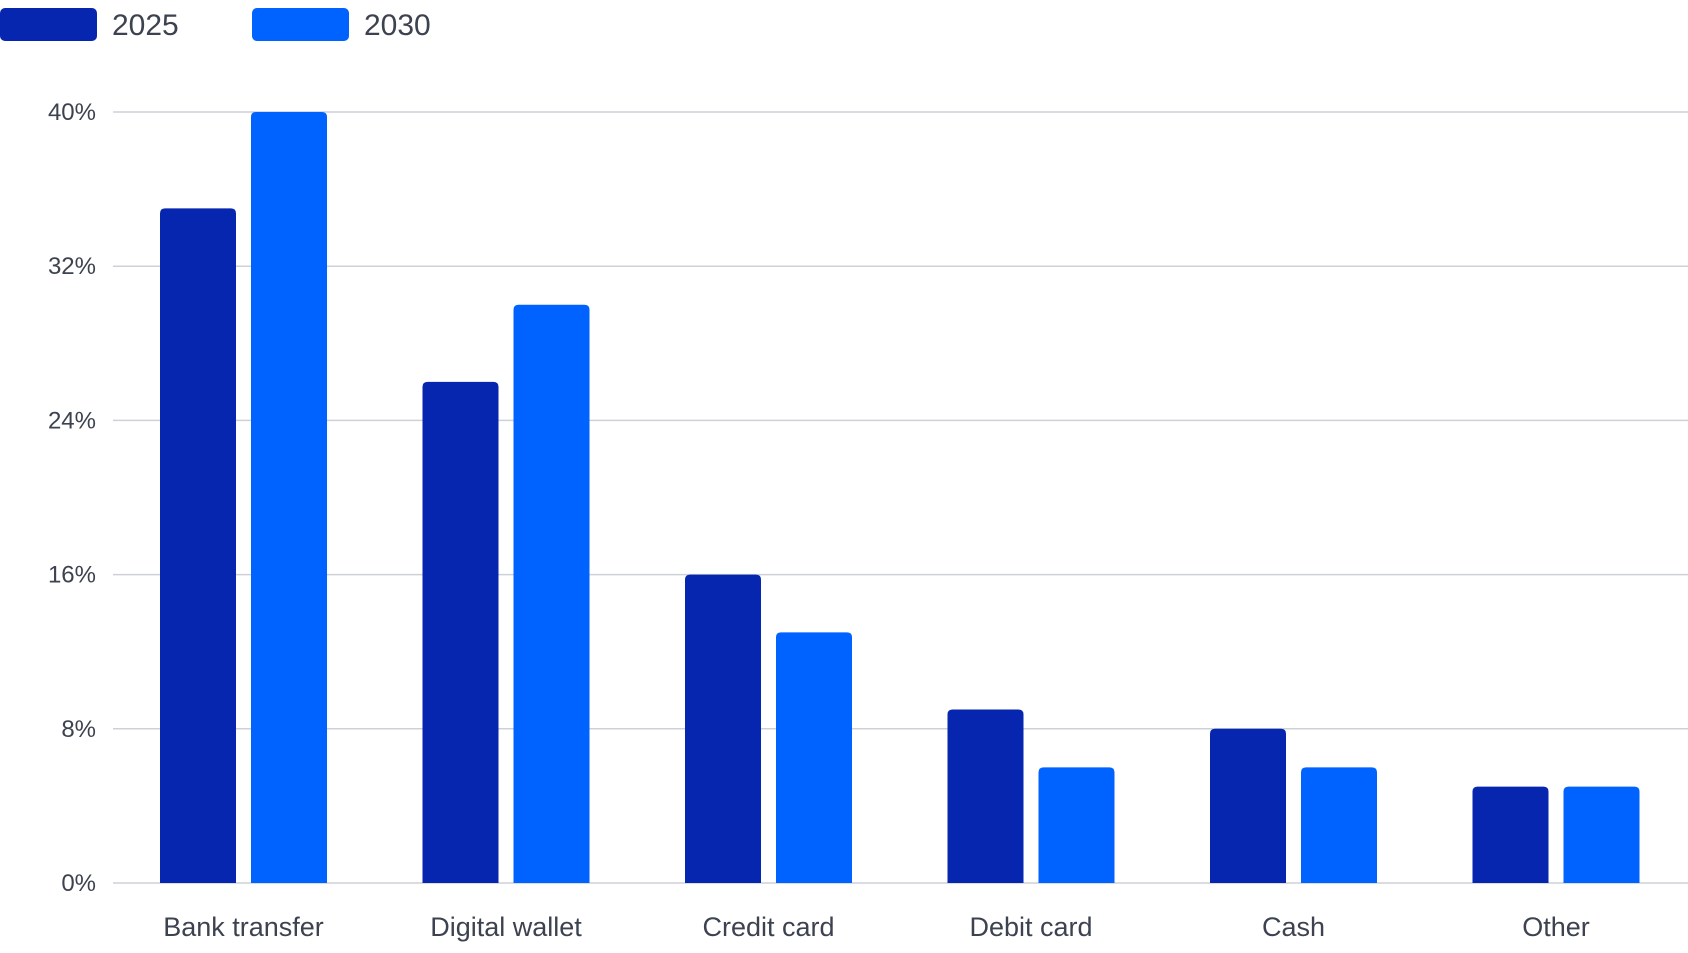 The height and width of the screenshot is (953, 1688). What do you see at coordinates (506, 927) in the screenshot?
I see `x-tick-label: Digital wallet` at bounding box center [506, 927].